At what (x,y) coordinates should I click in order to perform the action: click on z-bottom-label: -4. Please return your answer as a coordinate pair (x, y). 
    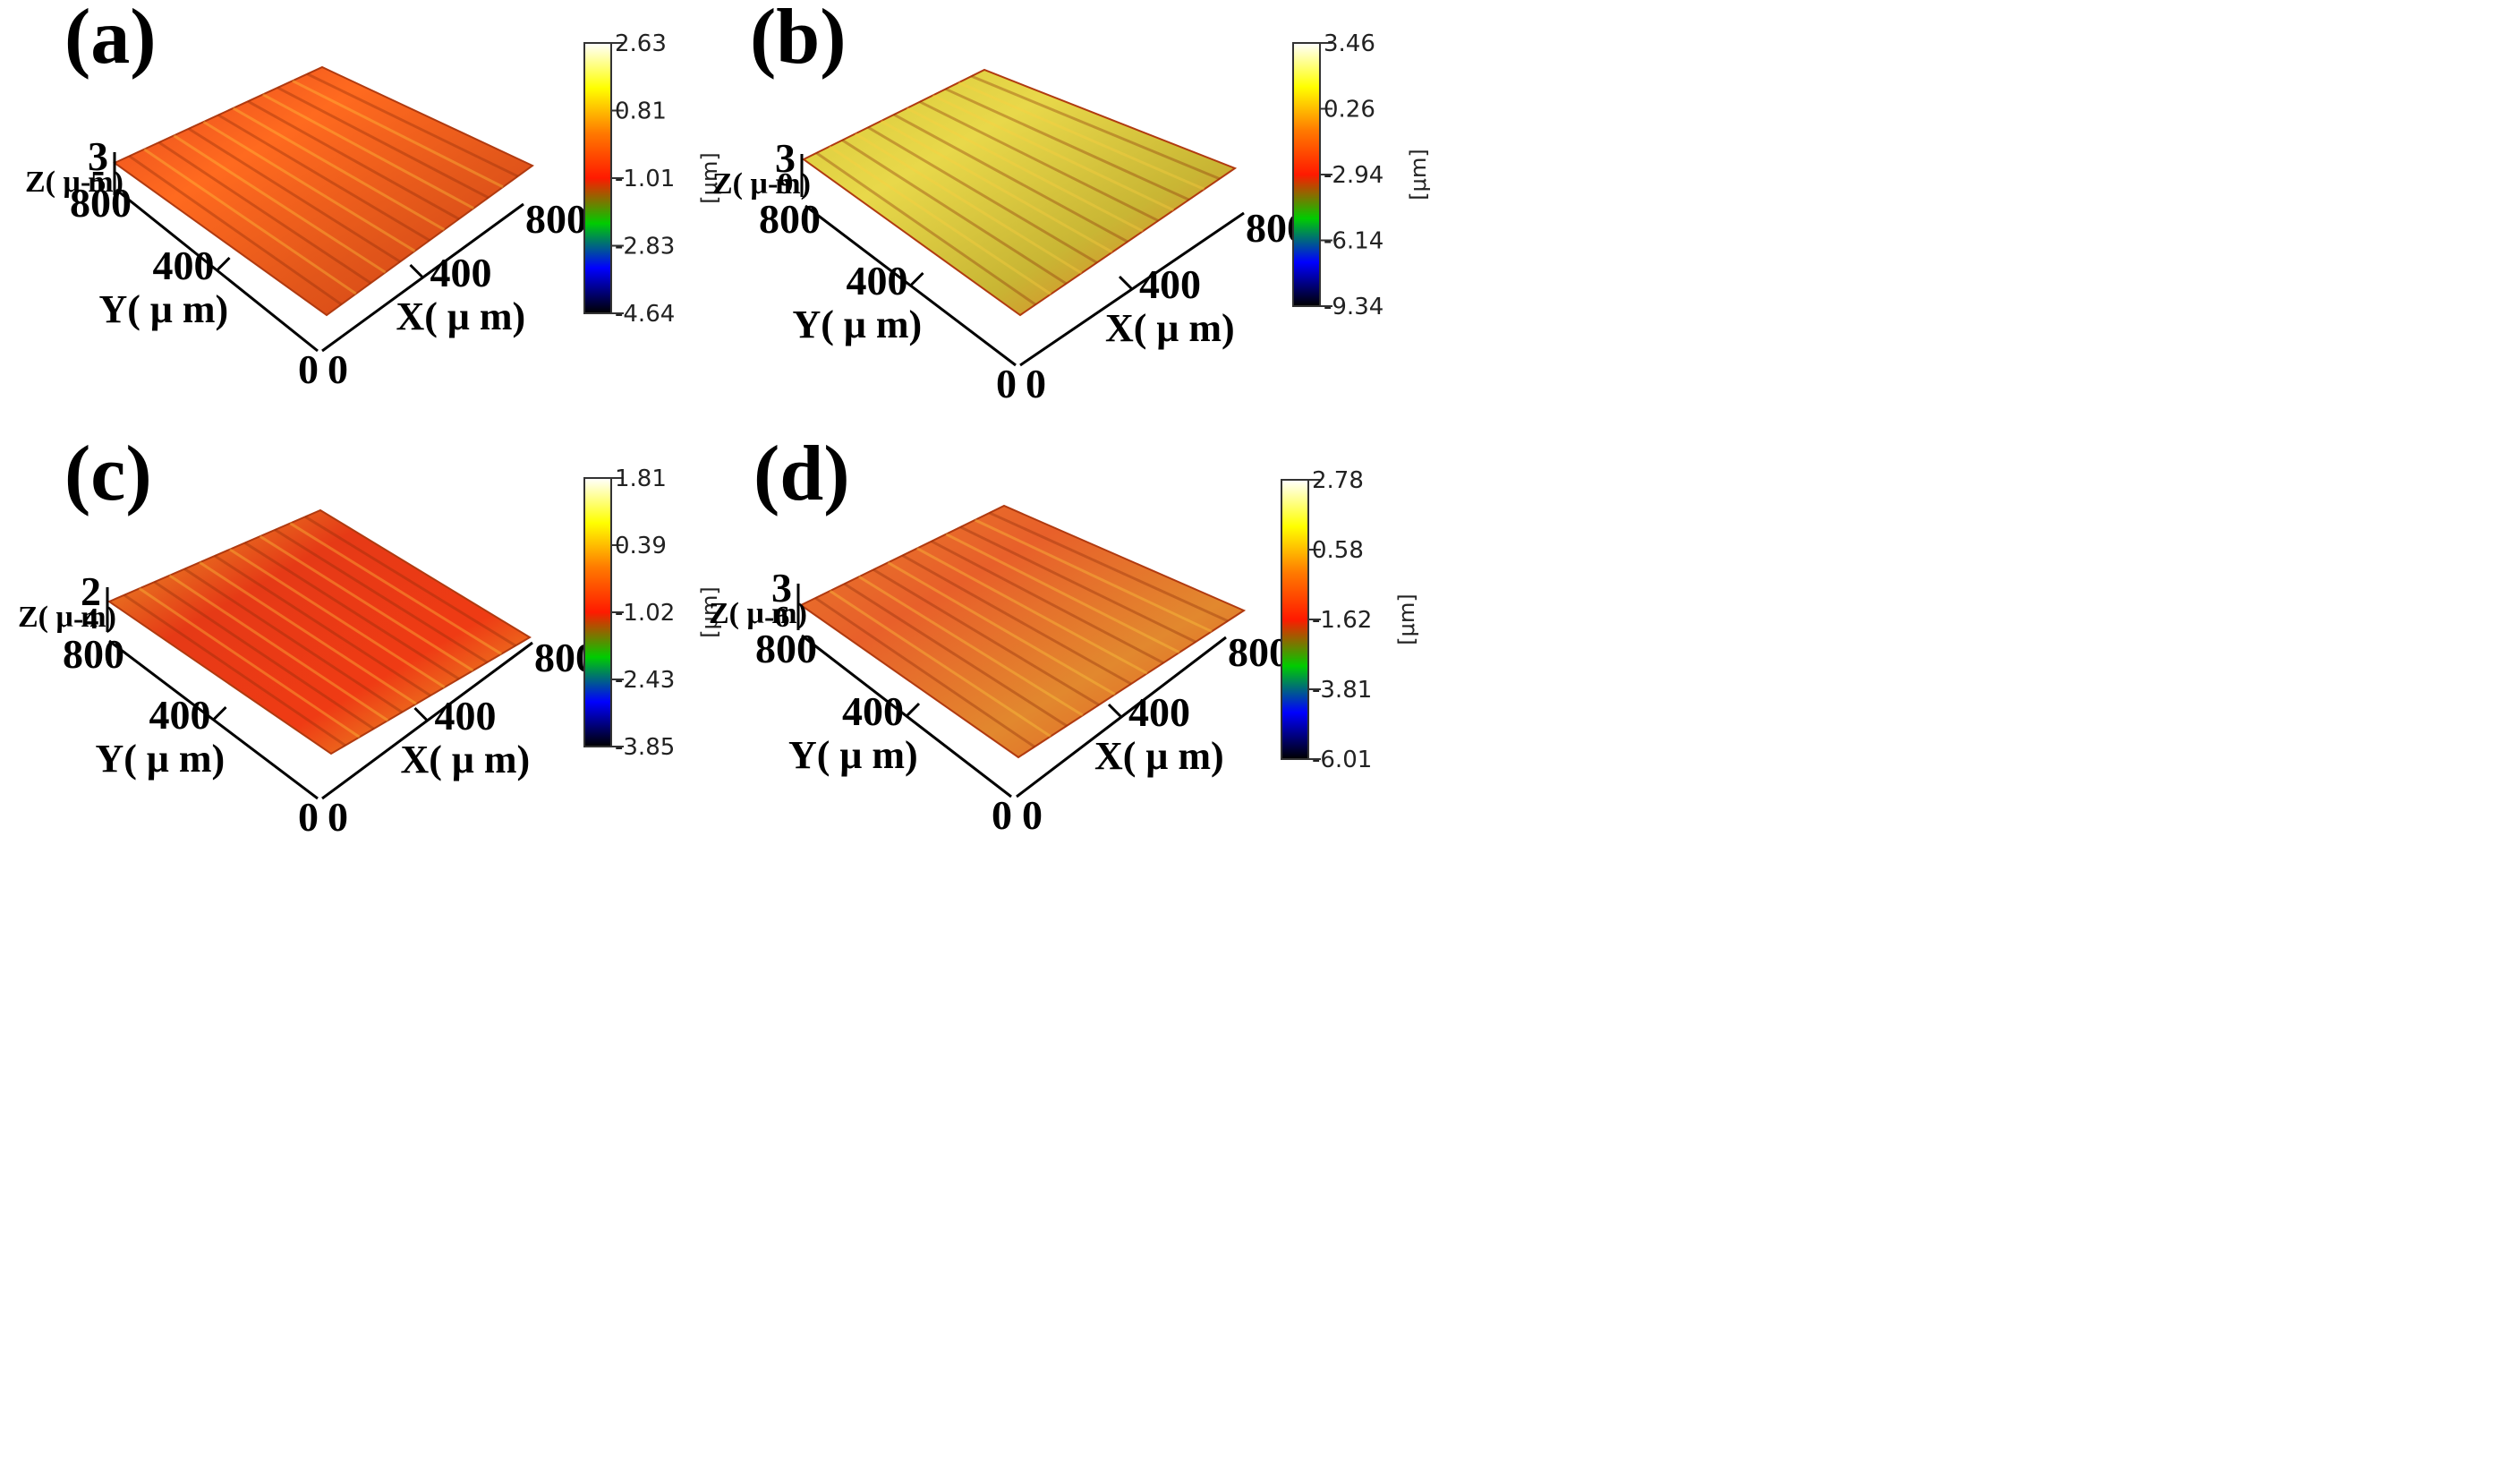
    Looking at the image, I should click on (85, 619).